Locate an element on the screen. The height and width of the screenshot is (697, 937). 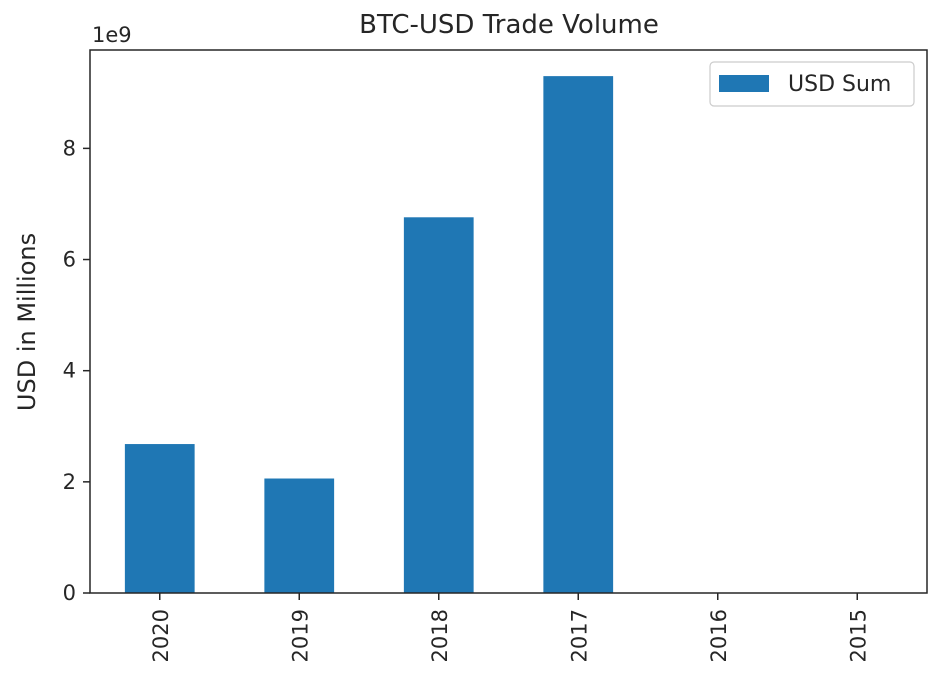
y-axis-label: USD in Millions is located at coordinates (27, 322).